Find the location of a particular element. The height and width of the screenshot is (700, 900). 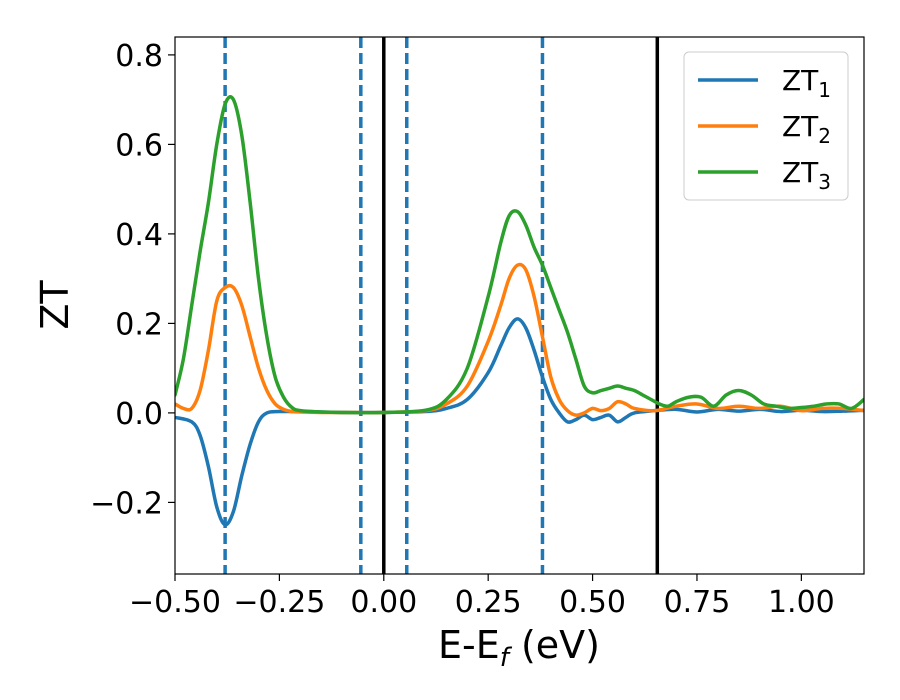

x-tick-label: 0.75 is located at coordinates (697, 602).